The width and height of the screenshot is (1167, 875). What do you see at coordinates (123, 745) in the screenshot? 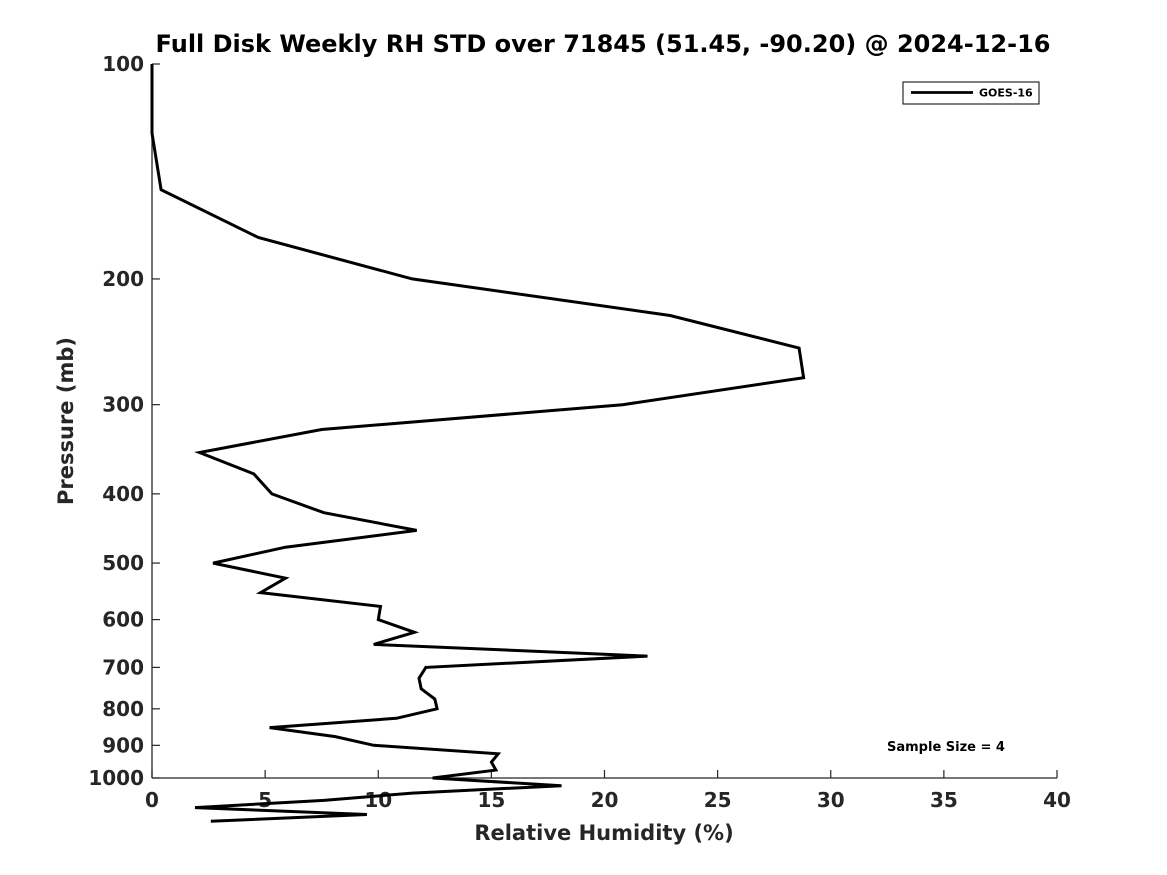
I see `y-tick-label: 900` at bounding box center [123, 745].